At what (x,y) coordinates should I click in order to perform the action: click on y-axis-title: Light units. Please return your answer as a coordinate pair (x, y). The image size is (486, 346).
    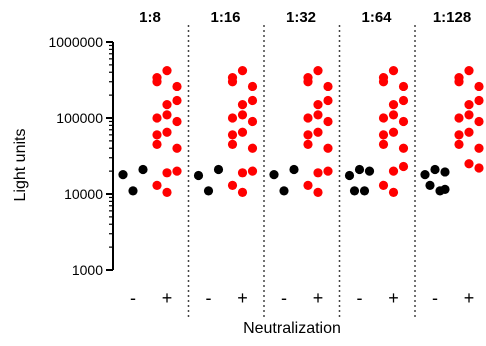
    Looking at the image, I should click on (20, 165).